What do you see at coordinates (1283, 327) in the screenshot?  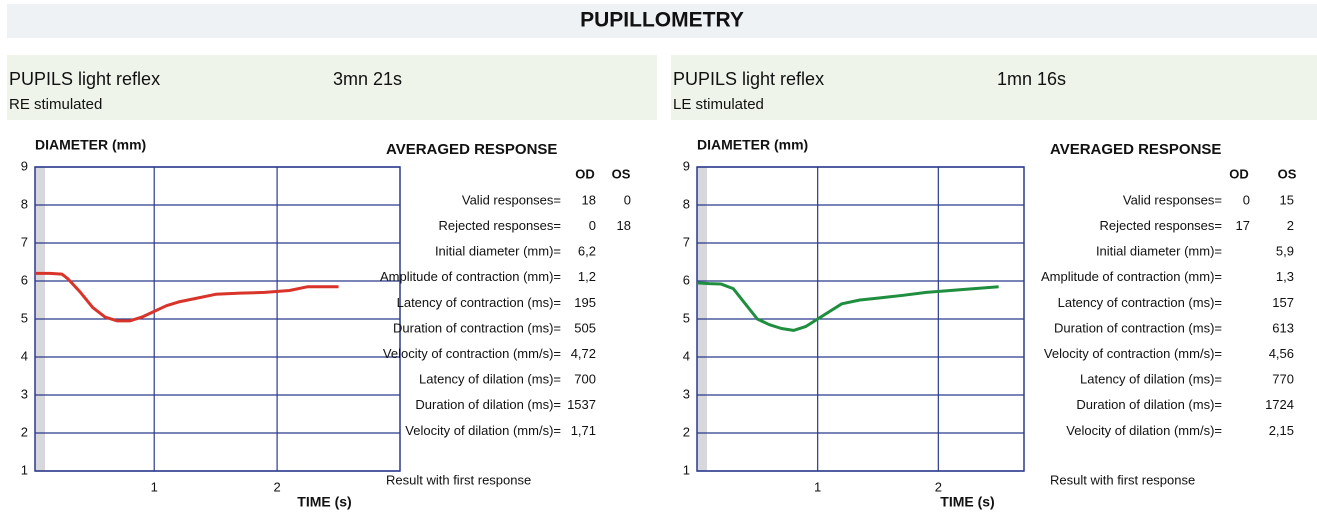 I see `row-value: 613` at bounding box center [1283, 327].